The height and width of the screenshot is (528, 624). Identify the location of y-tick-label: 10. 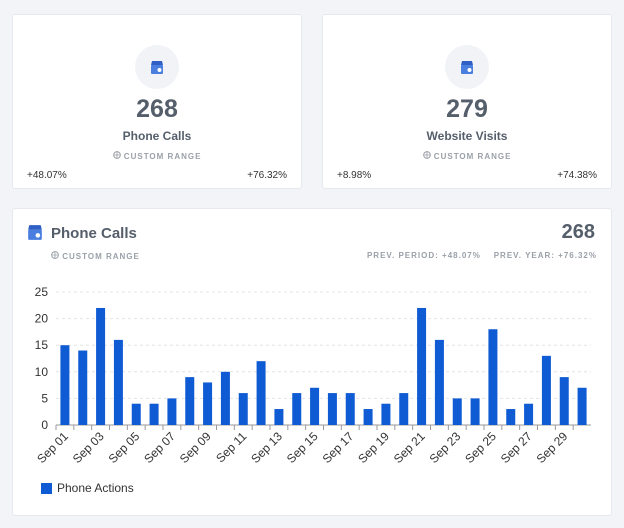
(42, 372).